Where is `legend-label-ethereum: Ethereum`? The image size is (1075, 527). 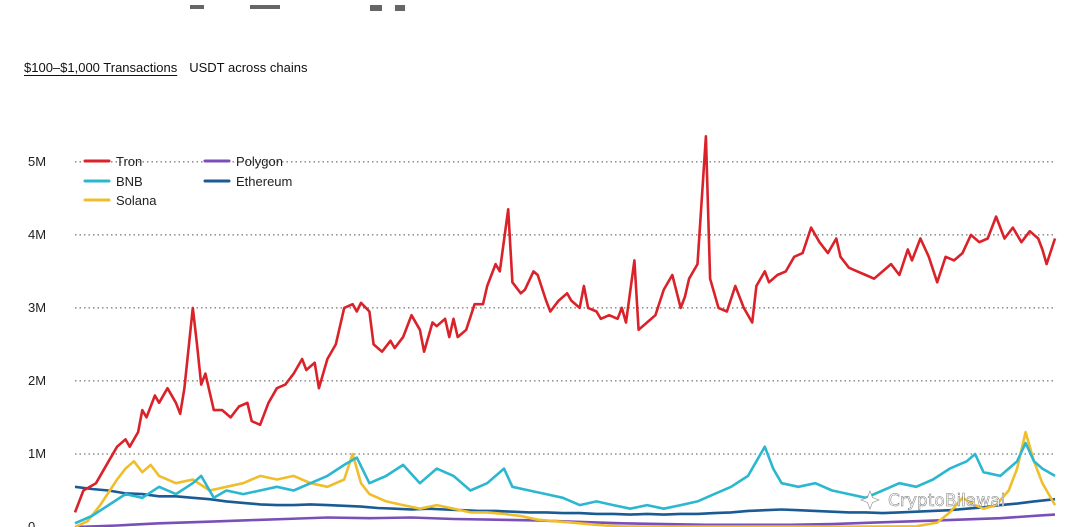
legend-label-ethereum: Ethereum is located at coordinates (264, 181).